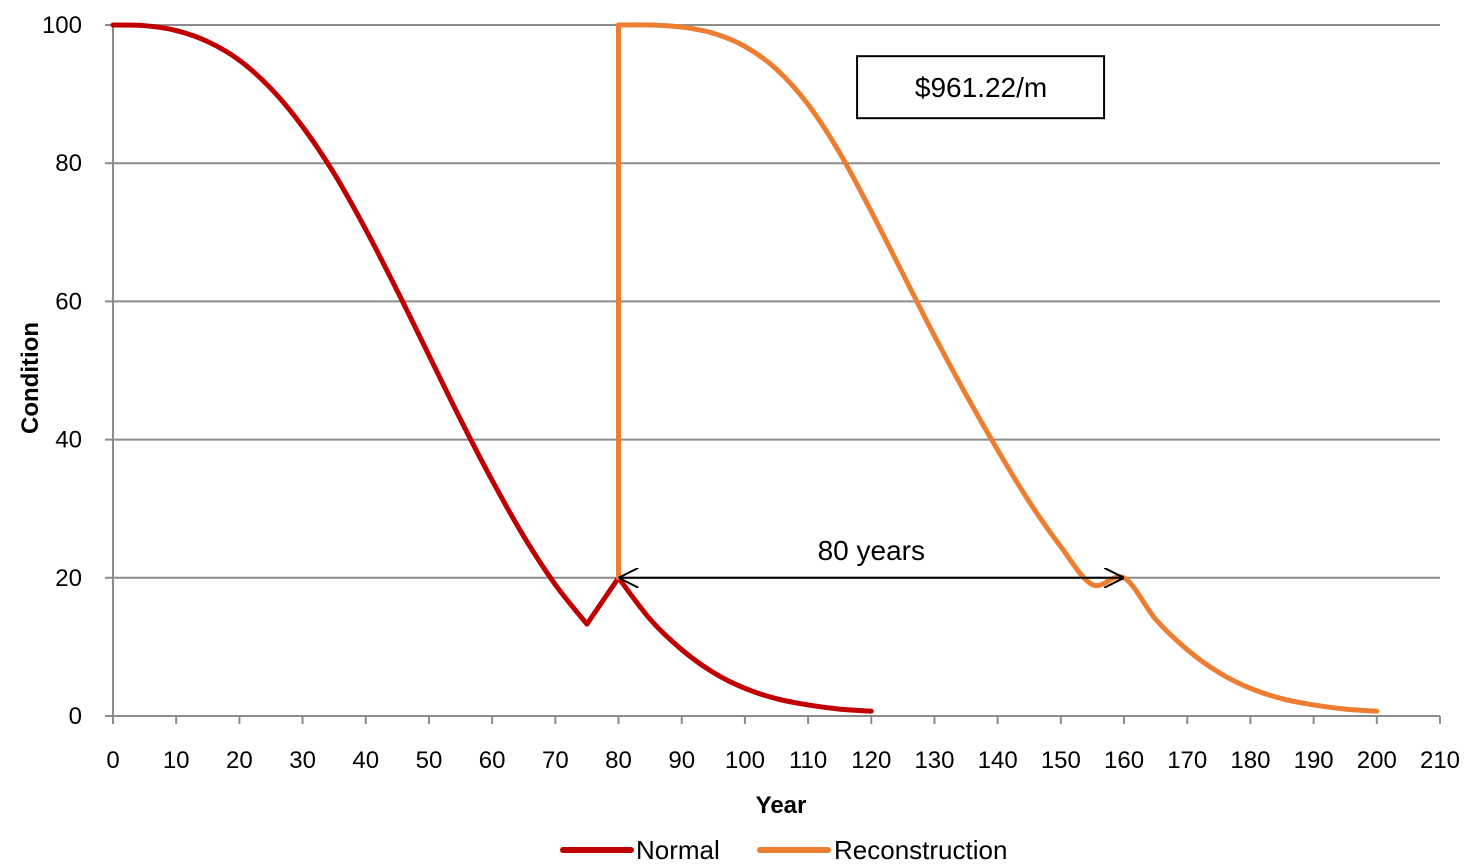 Image resolution: width=1474 pixels, height=867 pixels. Describe the element at coordinates (365, 760) in the screenshot. I see `x-tick-label-40: 40` at that location.